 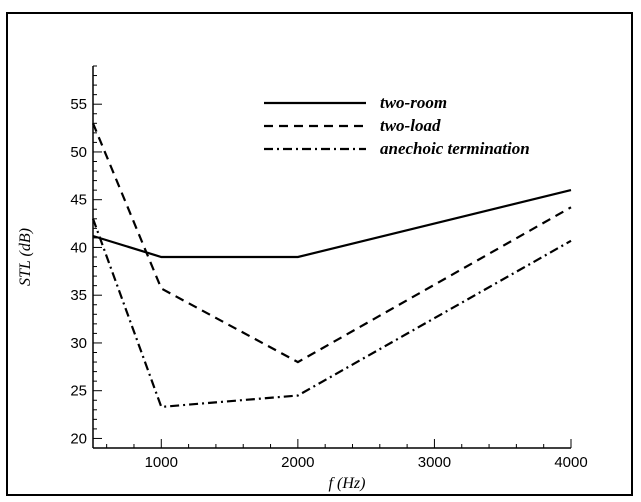 I want to click on y-tick-label: 55, so click(x=78, y=104).